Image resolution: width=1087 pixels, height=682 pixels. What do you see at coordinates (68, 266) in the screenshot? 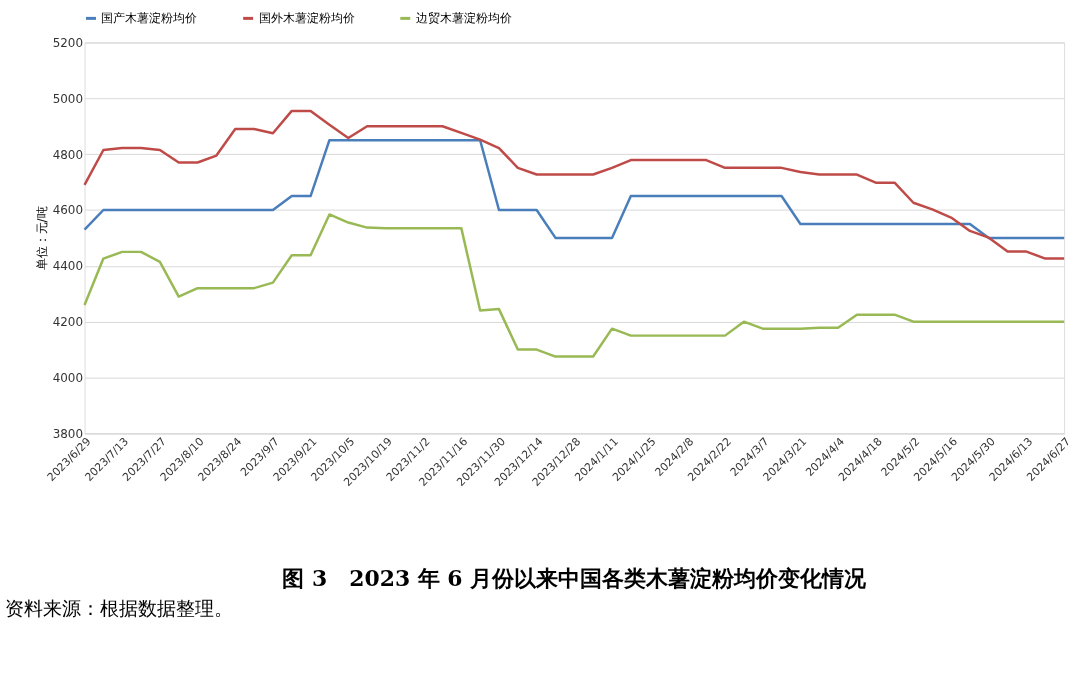
I see `y-tick-label: 4400` at bounding box center [68, 266].